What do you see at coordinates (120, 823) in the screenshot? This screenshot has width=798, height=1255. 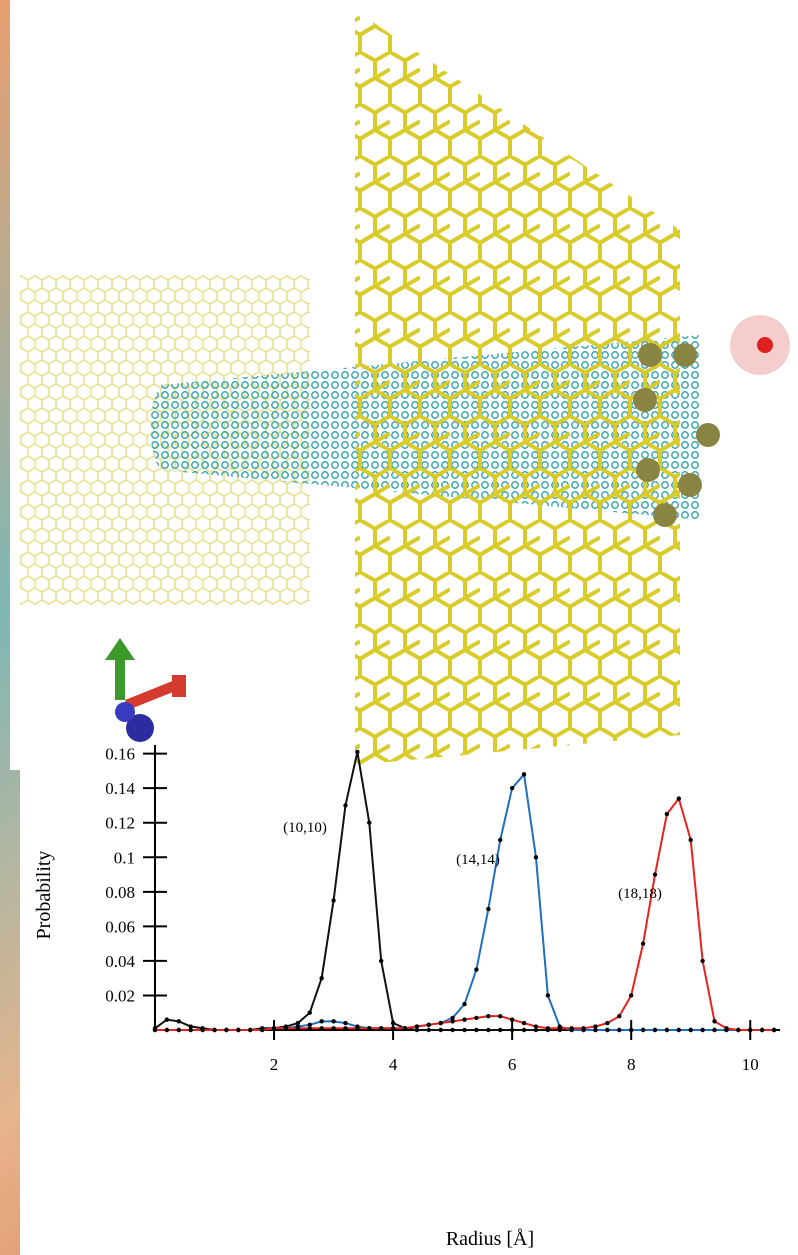 I see `y-tick-label: 0.12` at bounding box center [120, 823].